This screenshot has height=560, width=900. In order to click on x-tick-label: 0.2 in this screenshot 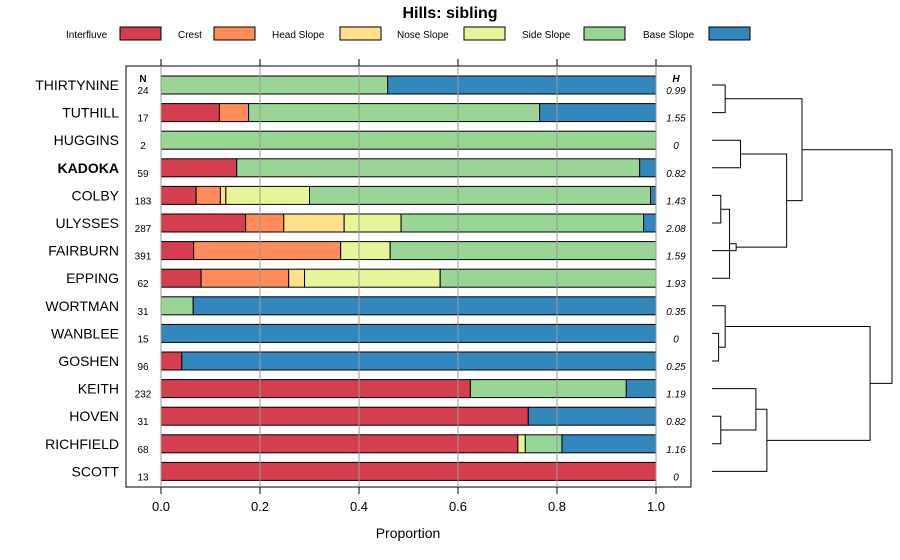, I will do `click(260, 506)`.